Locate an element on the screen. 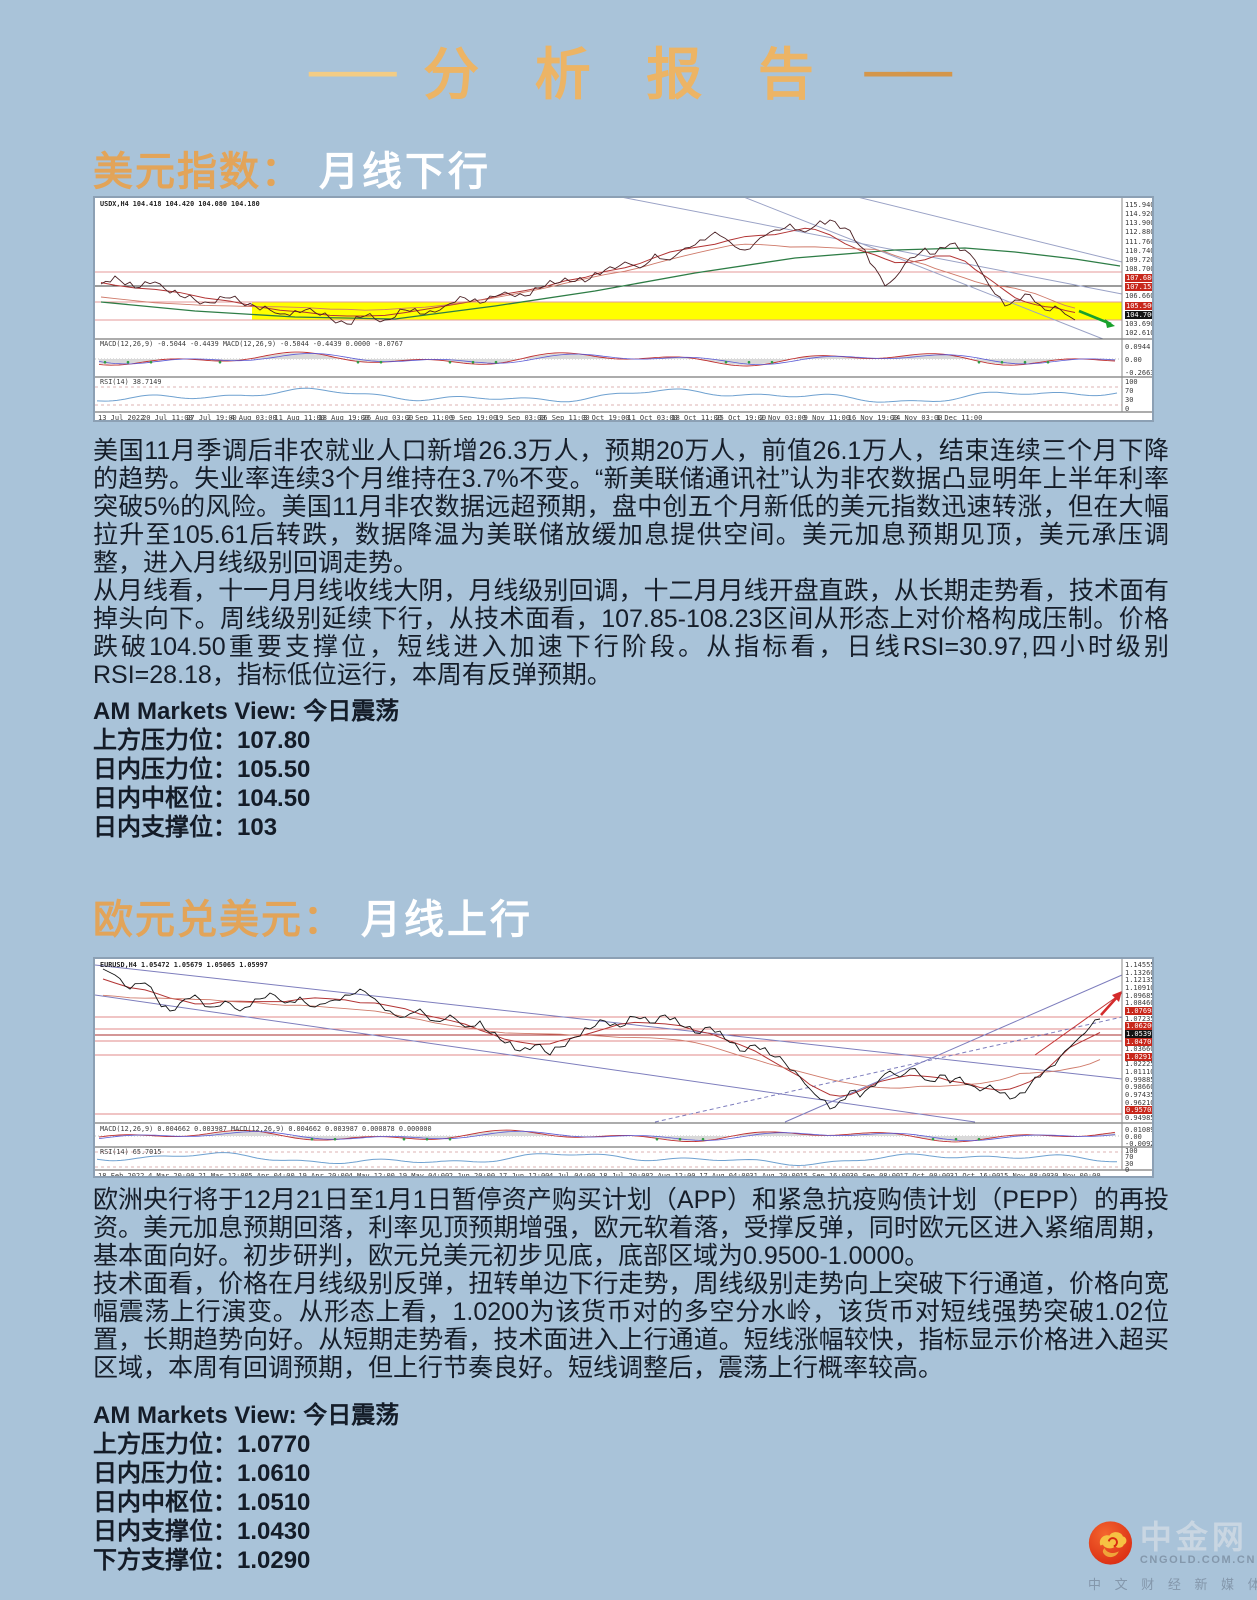 The height and width of the screenshot is (1600, 1257). axis-tick-label: 110.740 is located at coordinates (1139, 250).